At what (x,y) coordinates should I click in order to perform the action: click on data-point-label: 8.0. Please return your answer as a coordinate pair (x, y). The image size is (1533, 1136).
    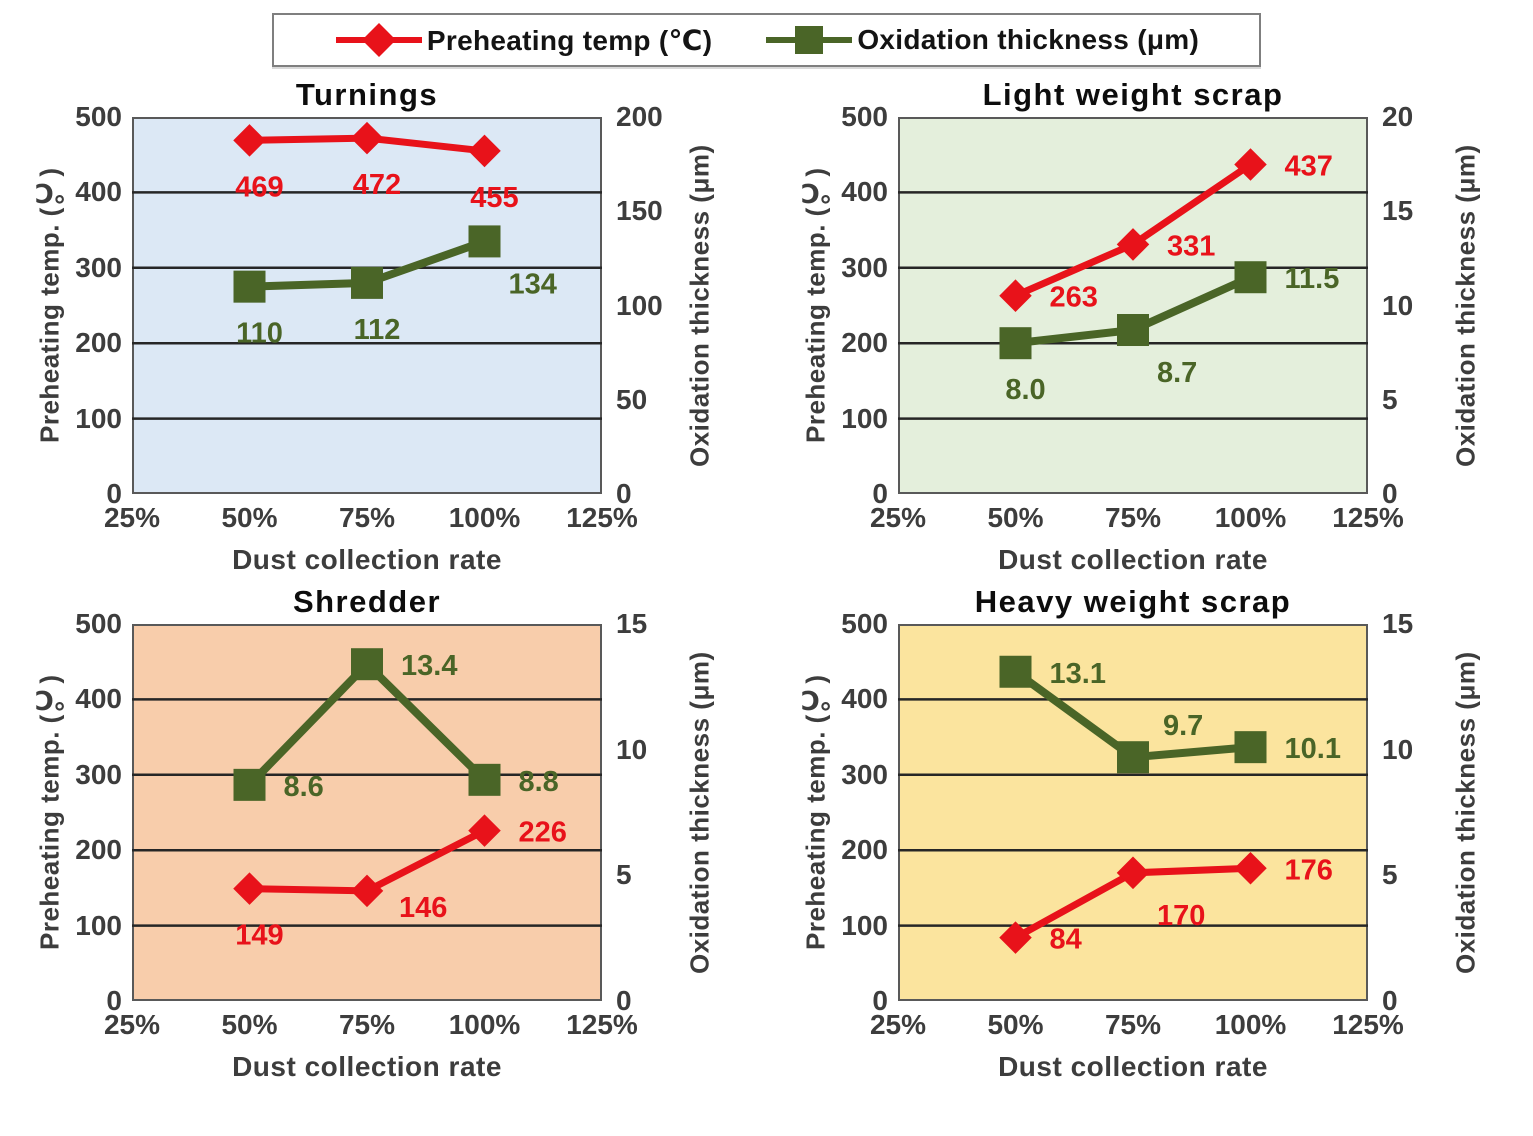
    Looking at the image, I should click on (1025, 390).